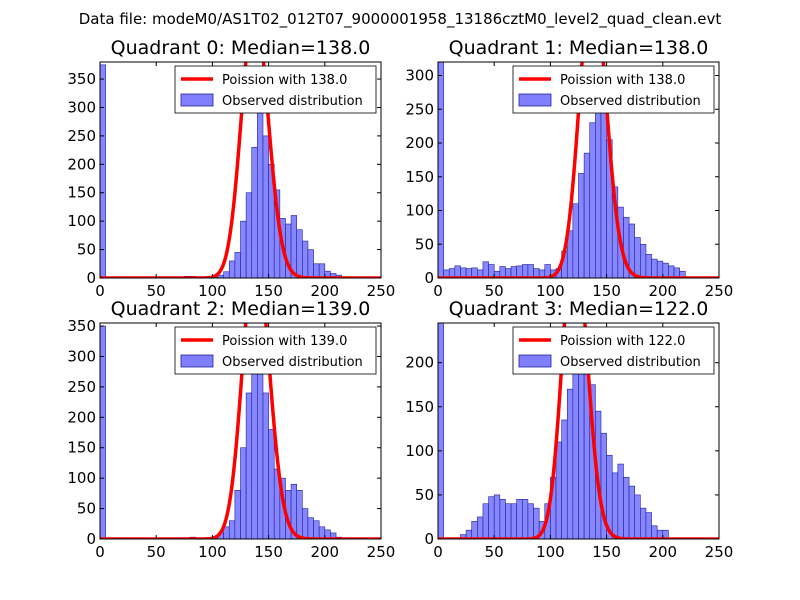 Image resolution: width=800 pixels, height=600 pixels. I want to click on chart-title: Quadrant 0: Median=138.0, so click(241, 48).